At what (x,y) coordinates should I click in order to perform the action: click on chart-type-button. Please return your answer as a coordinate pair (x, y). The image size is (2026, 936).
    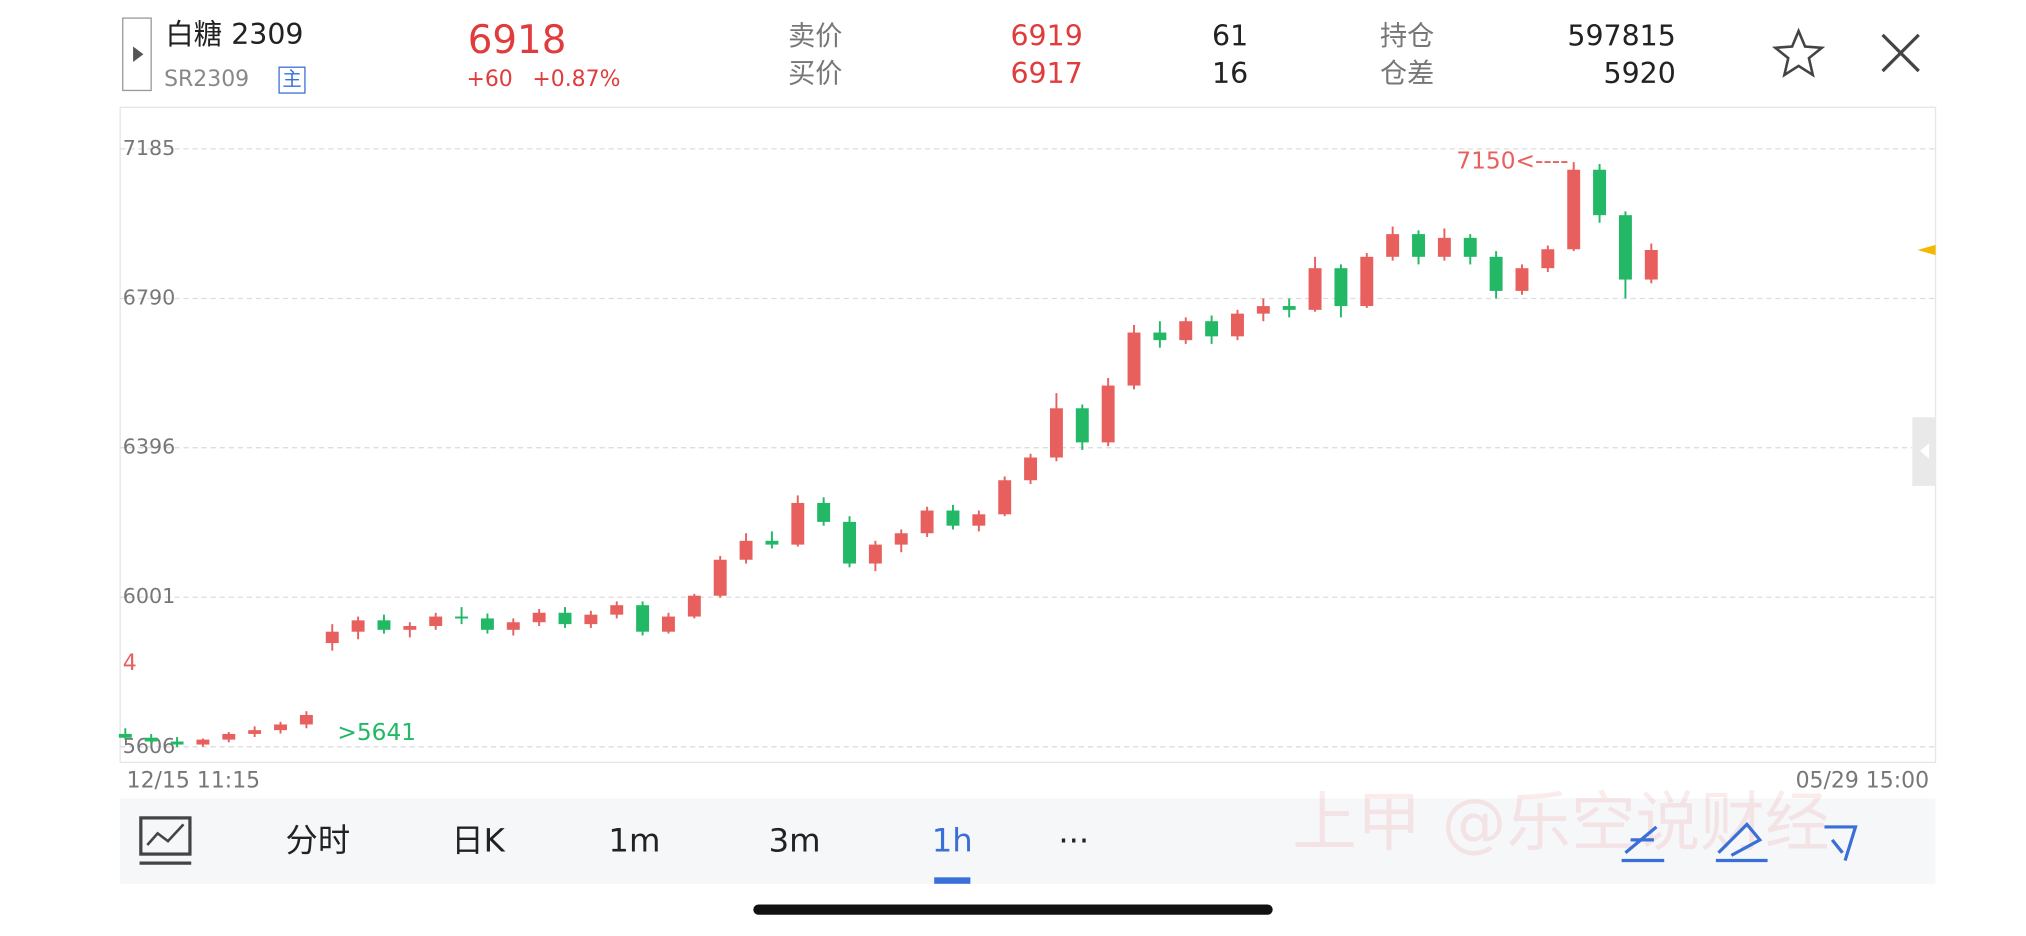
    Looking at the image, I should click on (165, 840).